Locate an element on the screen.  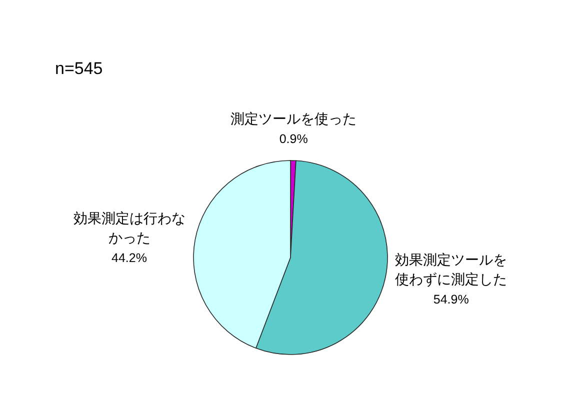
title: n=545 is located at coordinates (79, 68).